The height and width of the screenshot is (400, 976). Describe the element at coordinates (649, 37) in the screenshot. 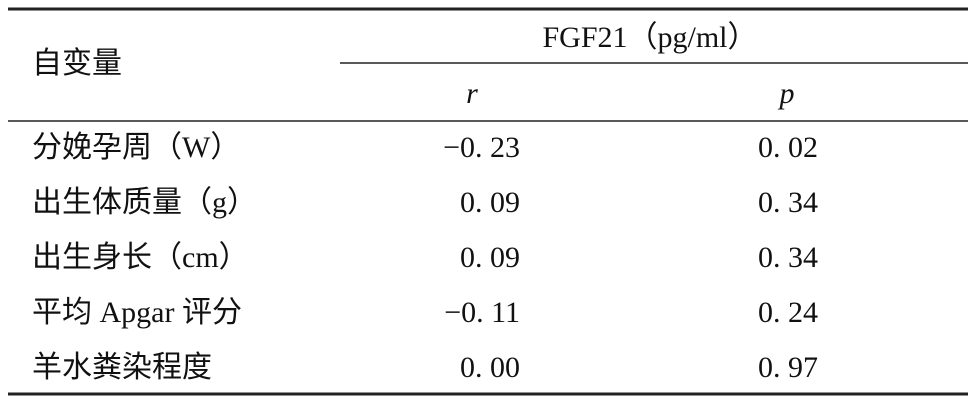

I see `group-header: FGF21（pg/ml）` at that location.